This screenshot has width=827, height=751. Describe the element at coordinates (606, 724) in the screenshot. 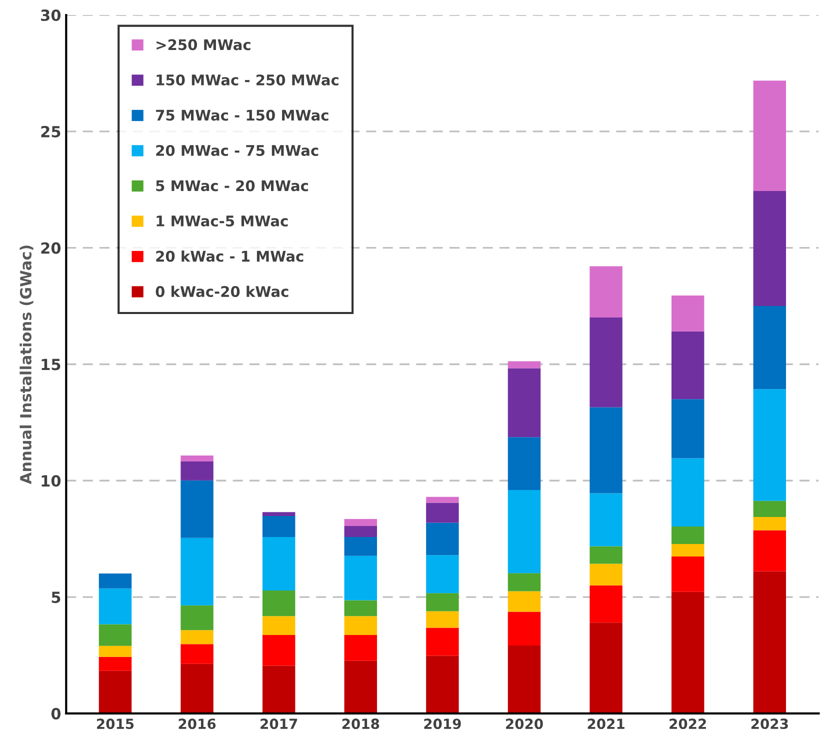

I see `x-tick-label: 2021` at that location.